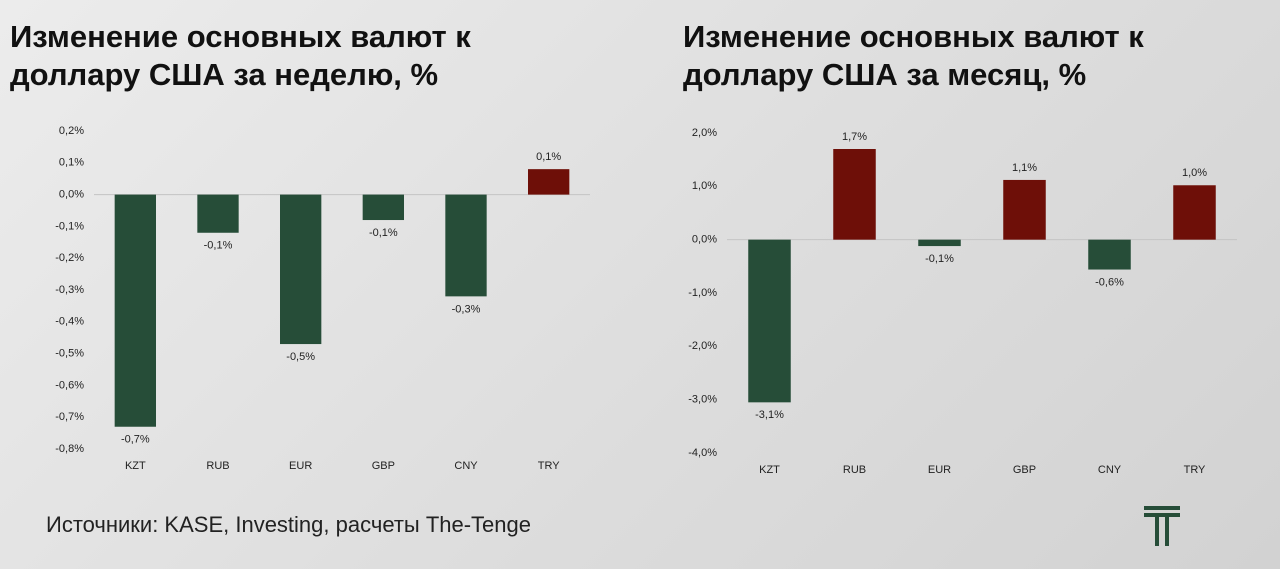  I want to click on data-label: 0,1%, so click(548, 157).